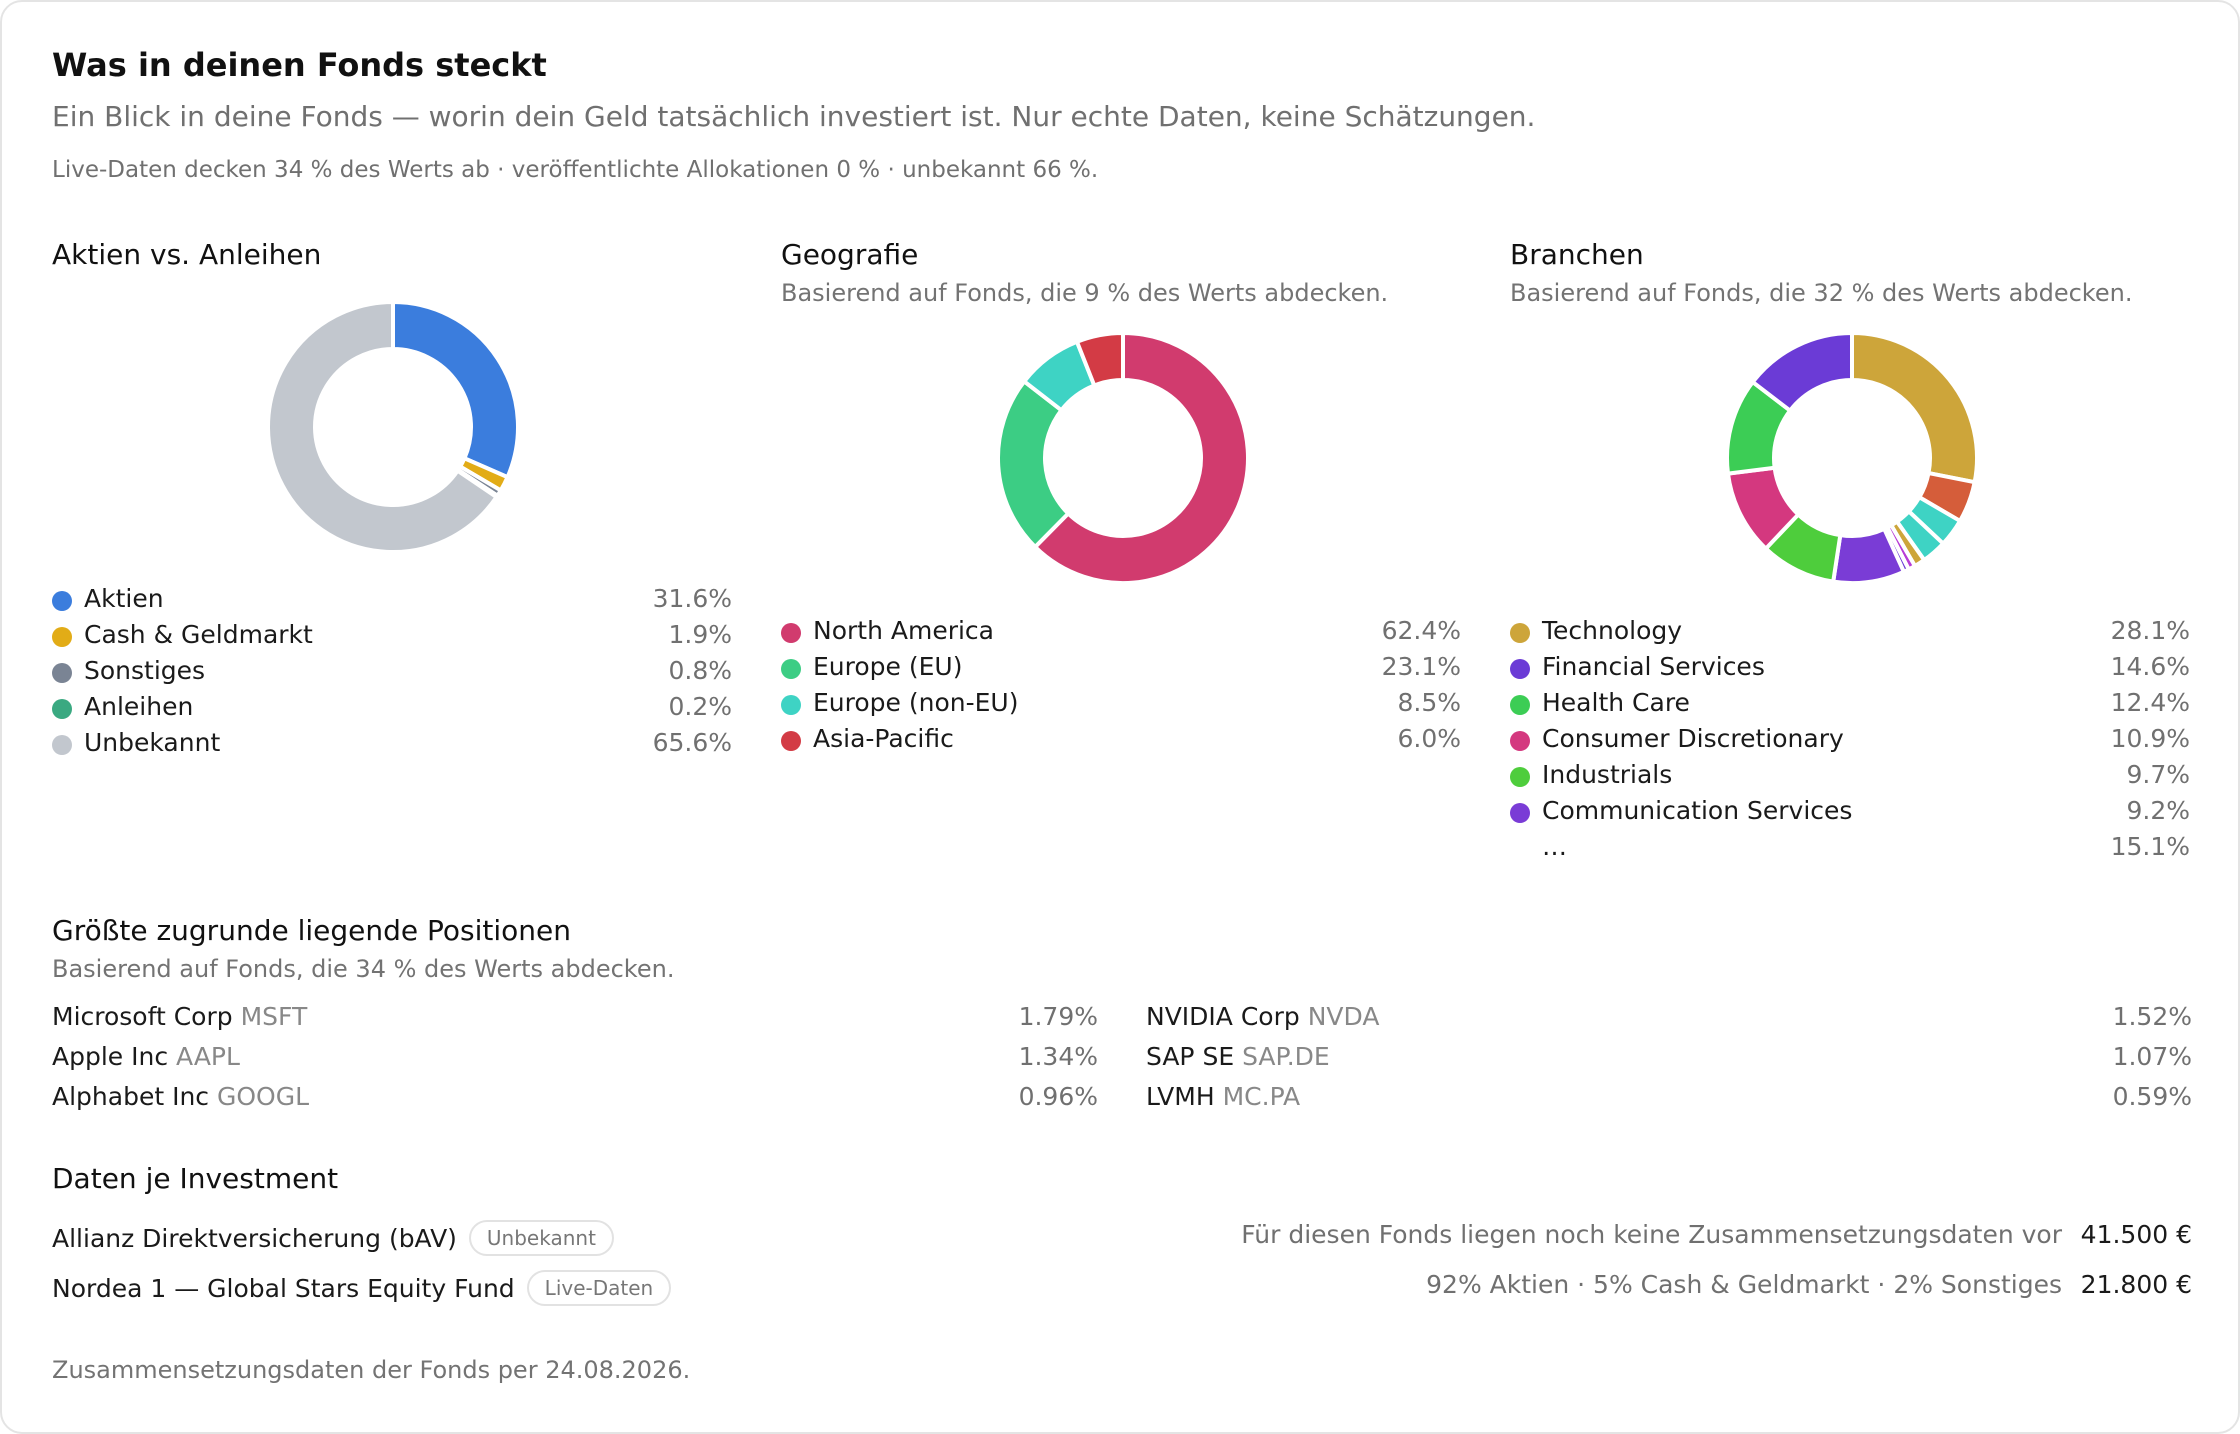 The image size is (2240, 1434). Describe the element at coordinates (283, 1288) in the screenshot. I see `investment-title: Nordea 1 — Global Stars Equity Fund` at that location.